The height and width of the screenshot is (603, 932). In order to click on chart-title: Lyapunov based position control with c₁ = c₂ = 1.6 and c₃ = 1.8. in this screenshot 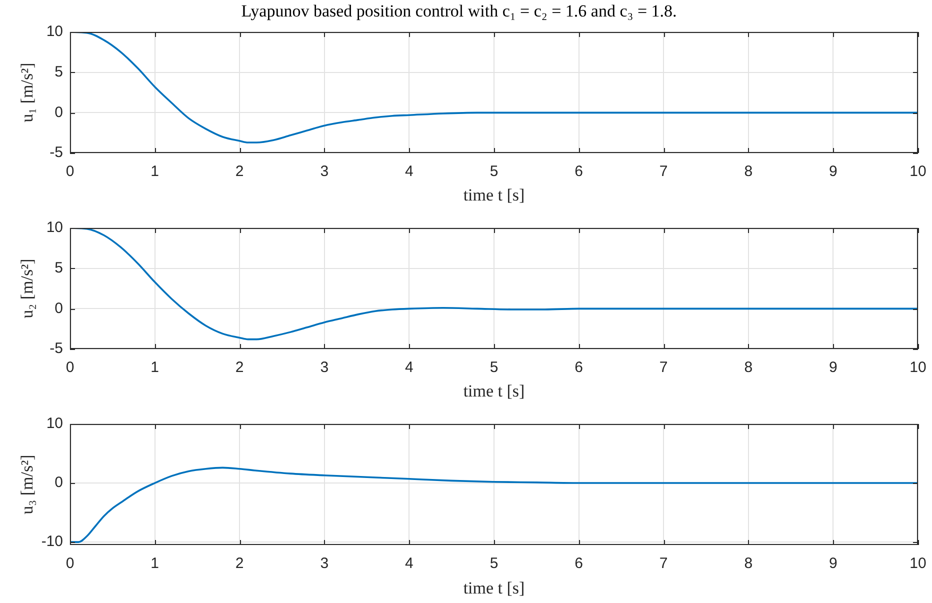, I will do `click(459, 11)`.